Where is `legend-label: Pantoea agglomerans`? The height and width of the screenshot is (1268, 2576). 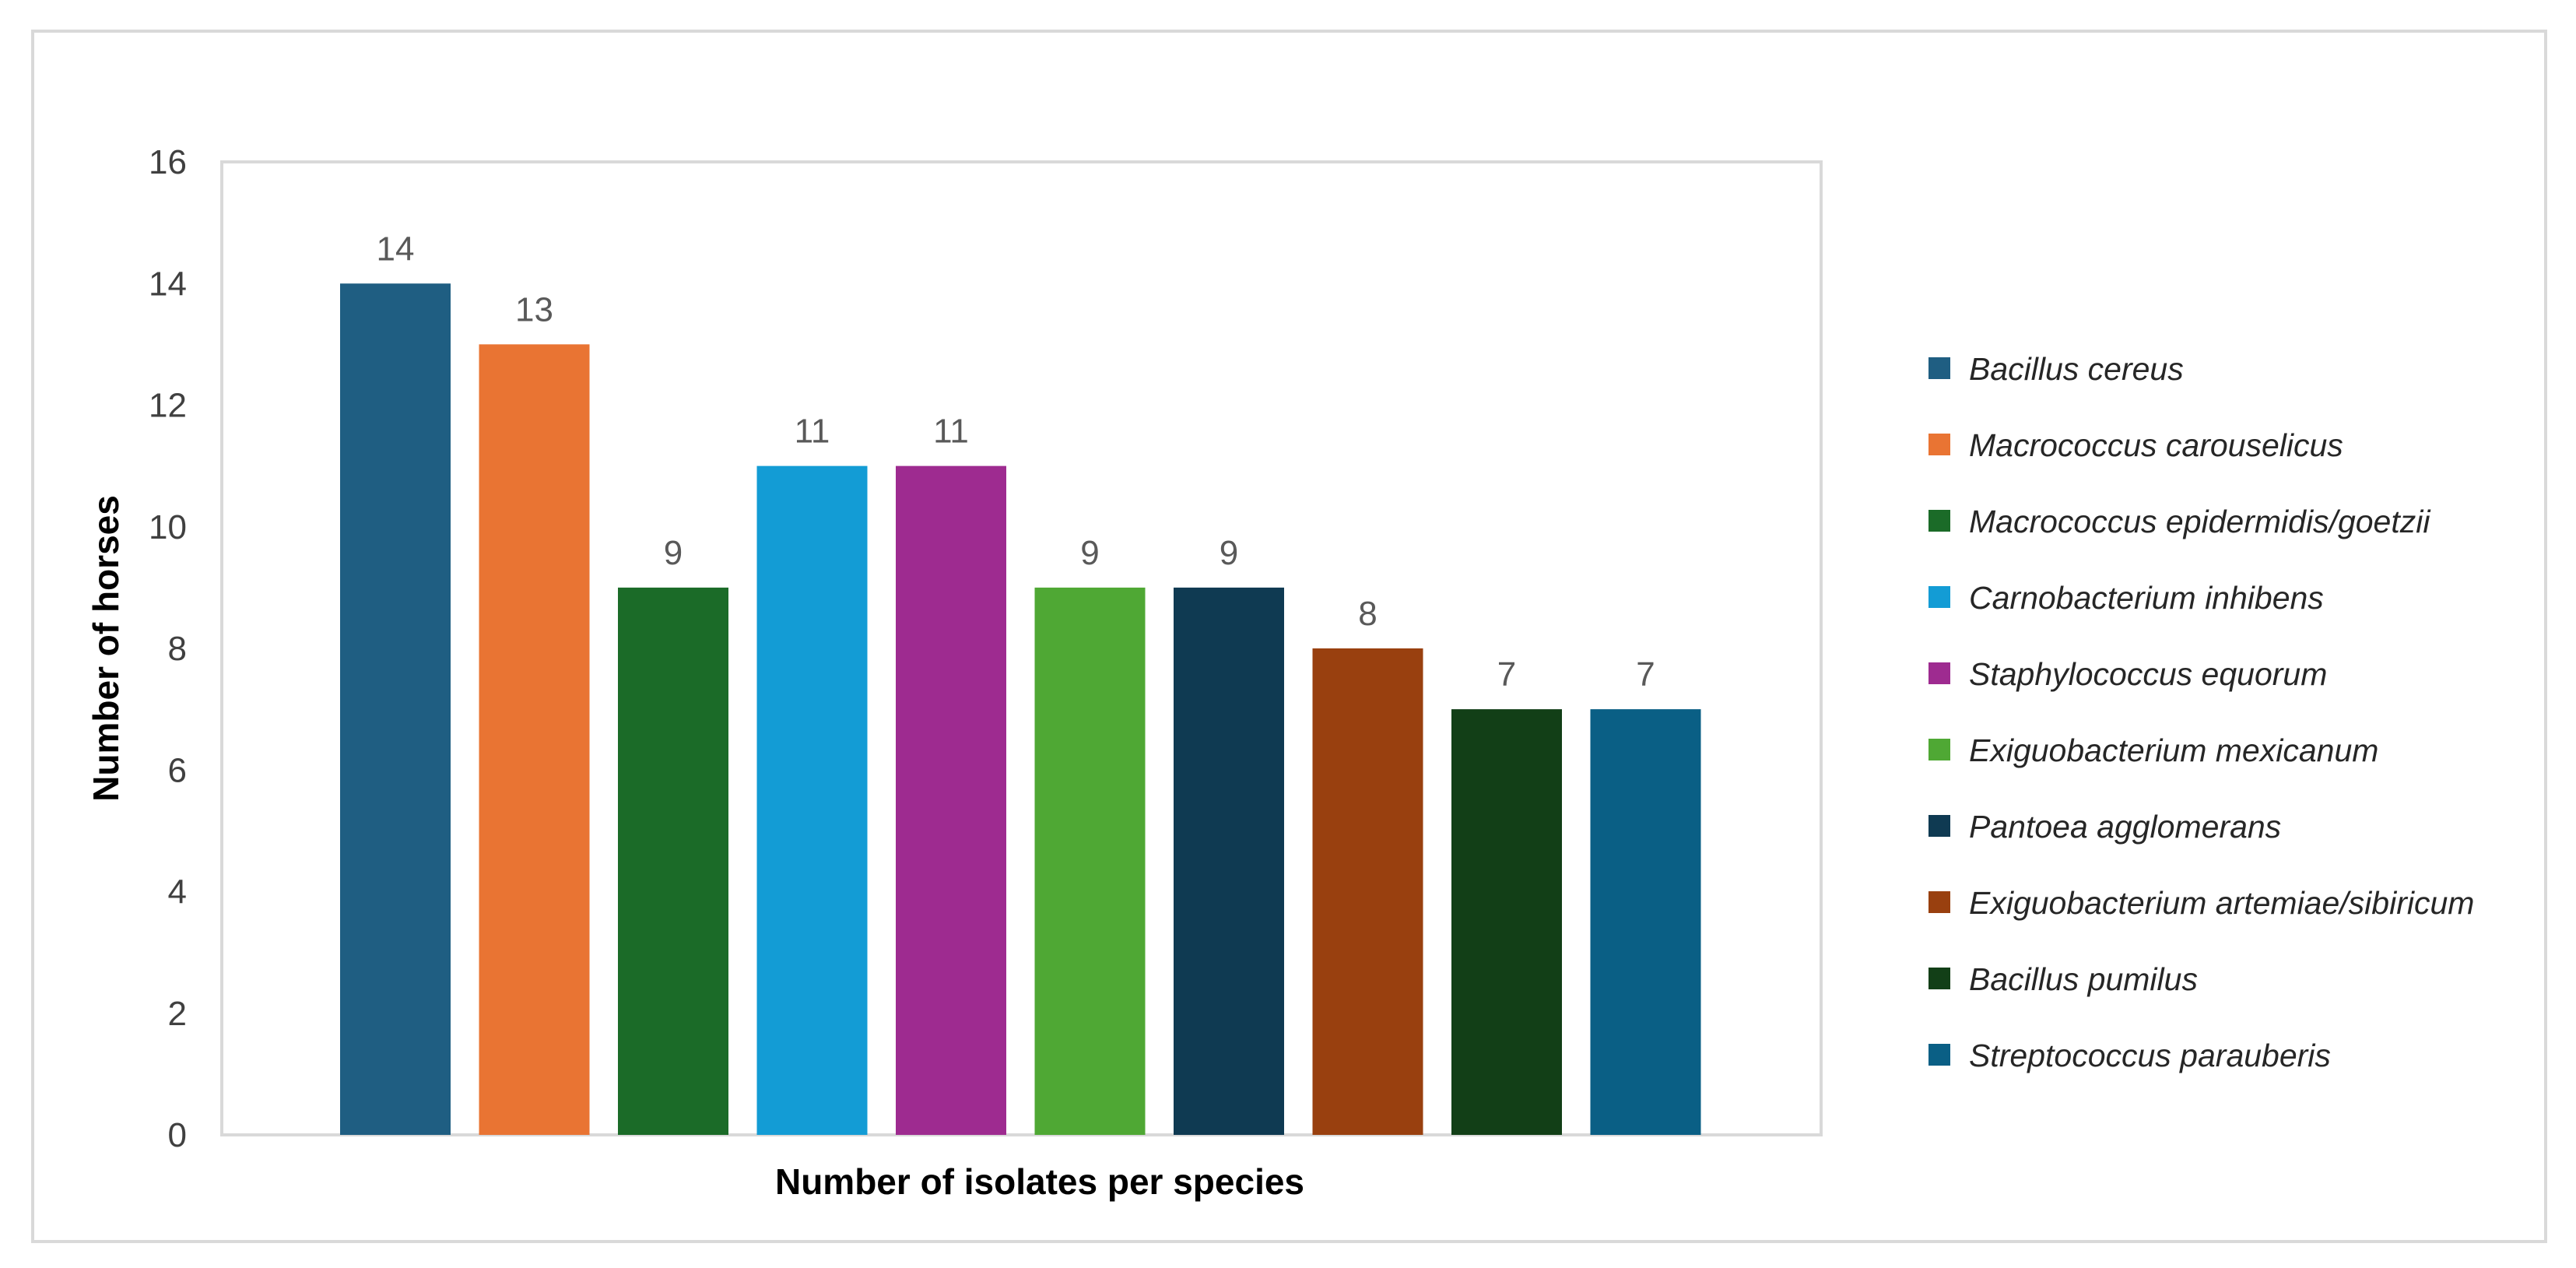
legend-label: Pantoea agglomerans is located at coordinates (2125, 827).